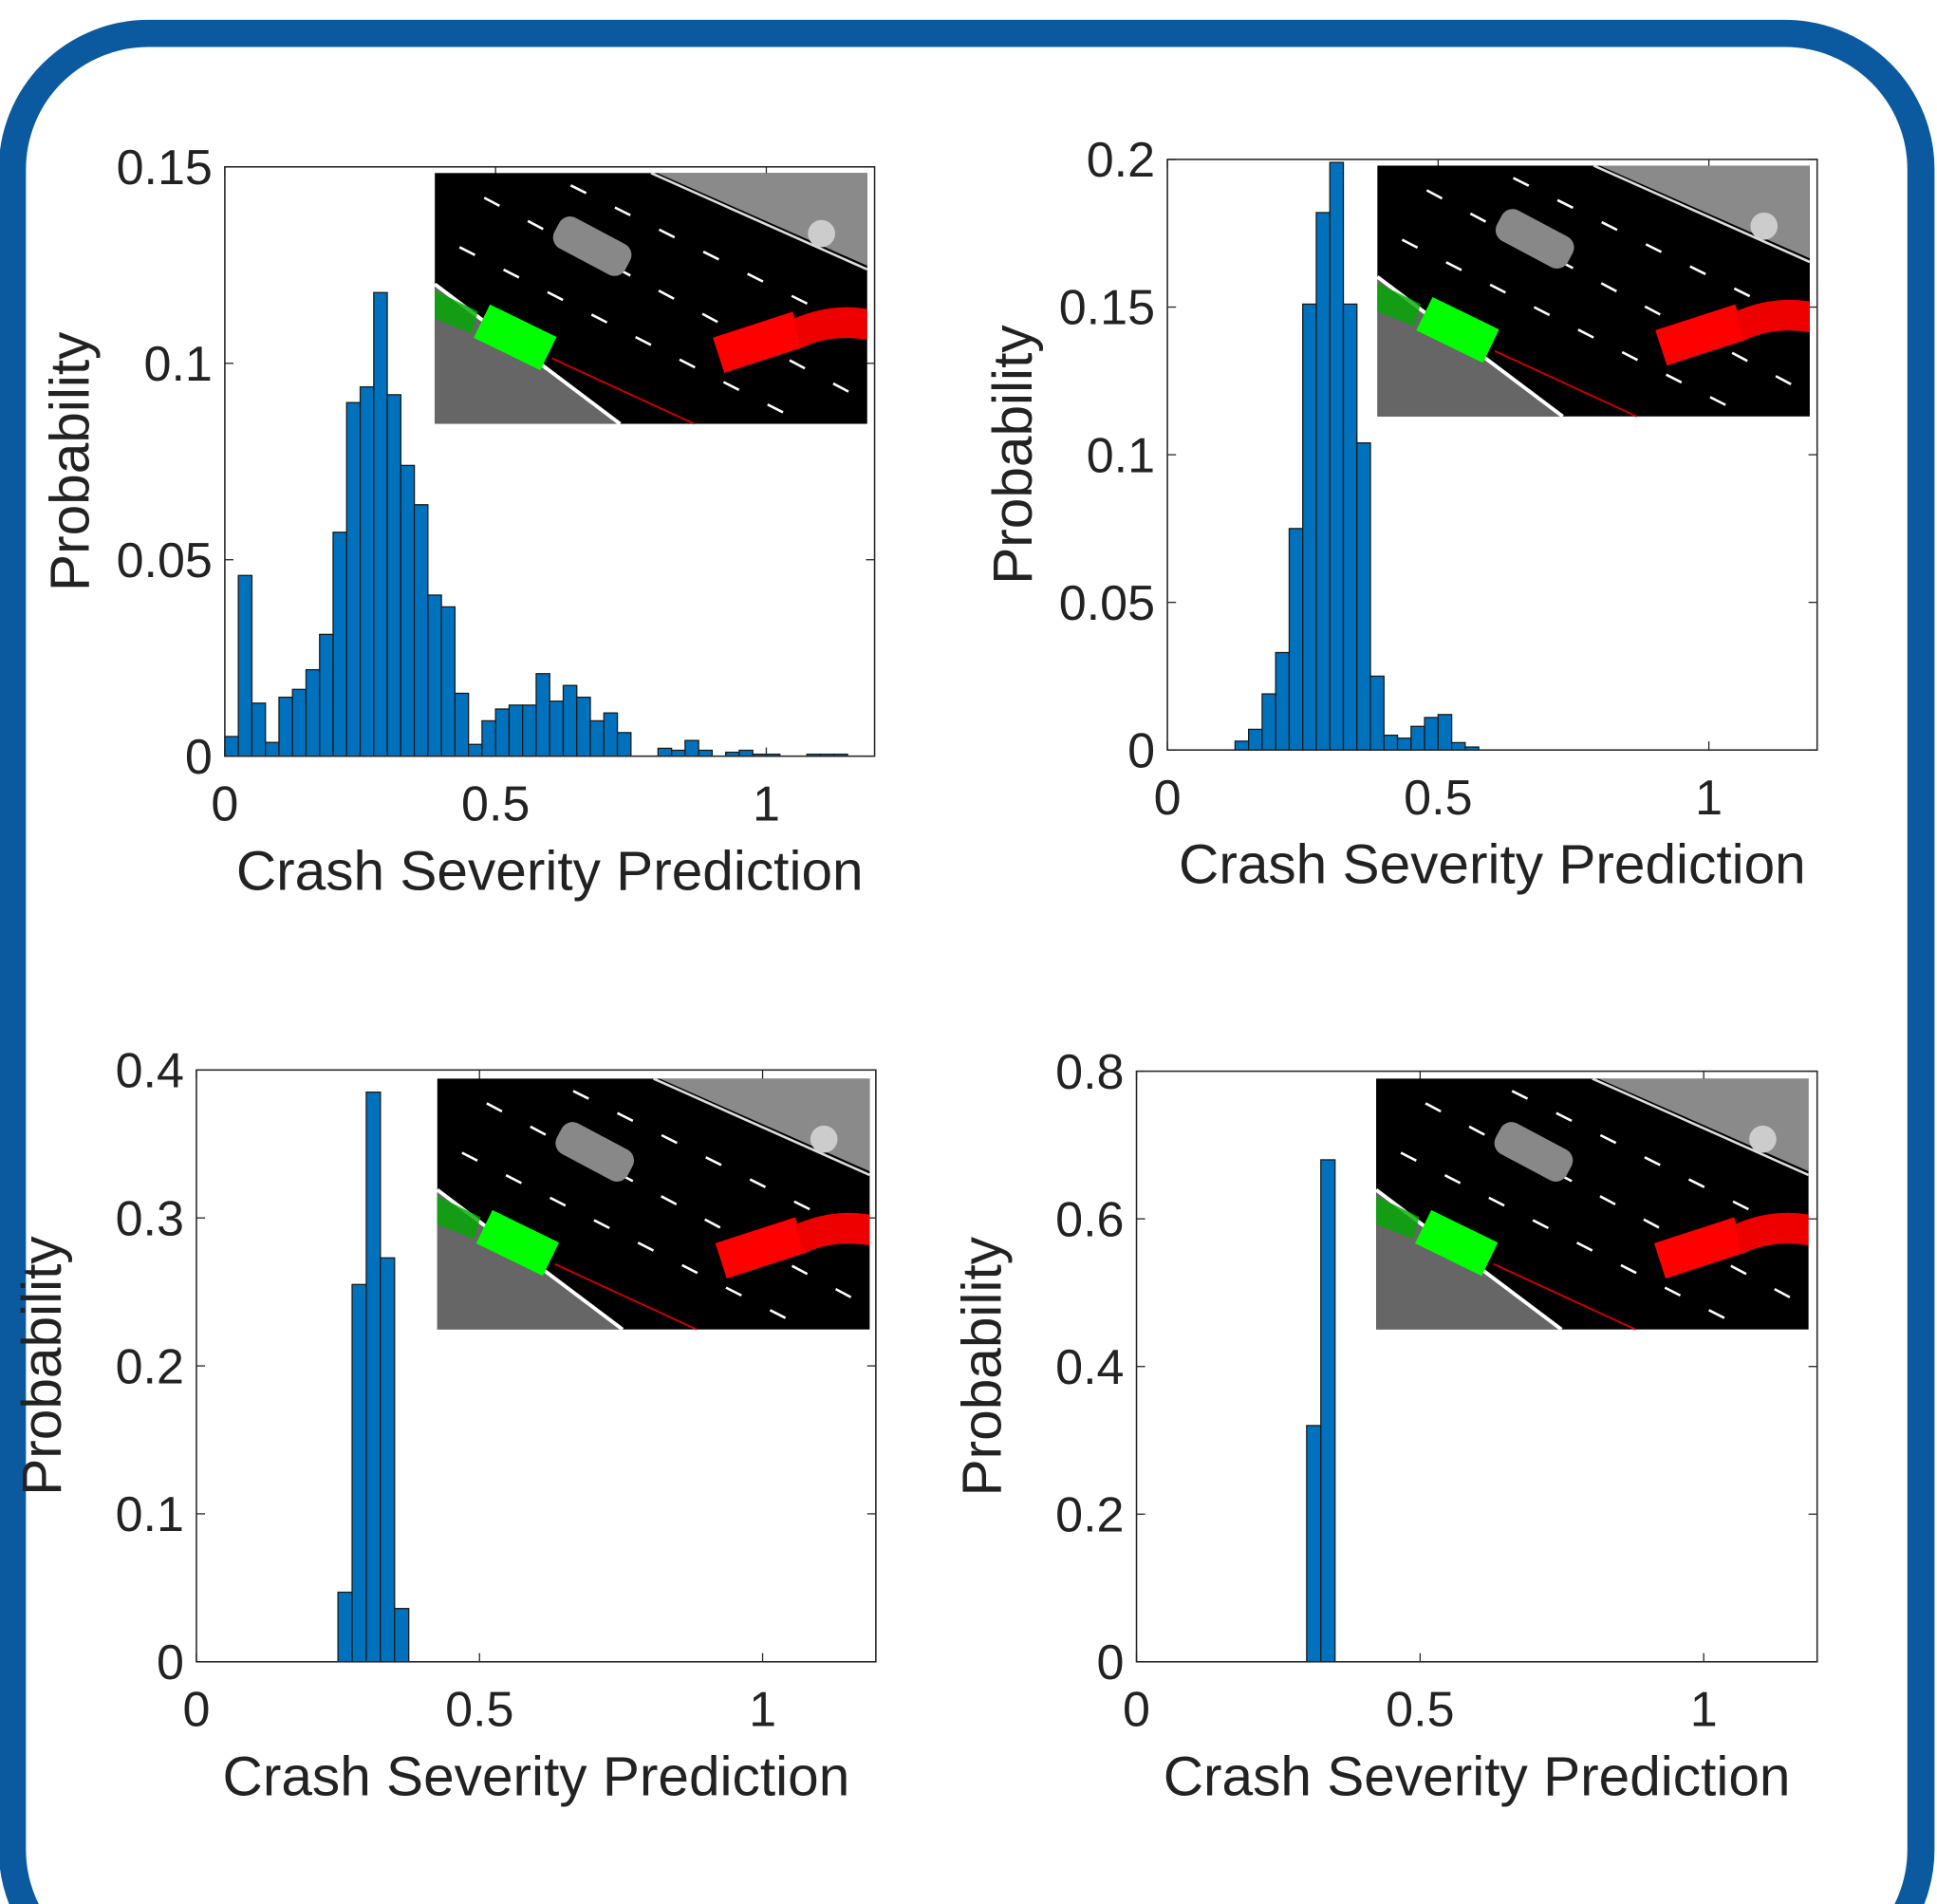  Describe the element at coordinates (1089, 1219) in the screenshot. I see `y-tick-label: 0.6` at that location.